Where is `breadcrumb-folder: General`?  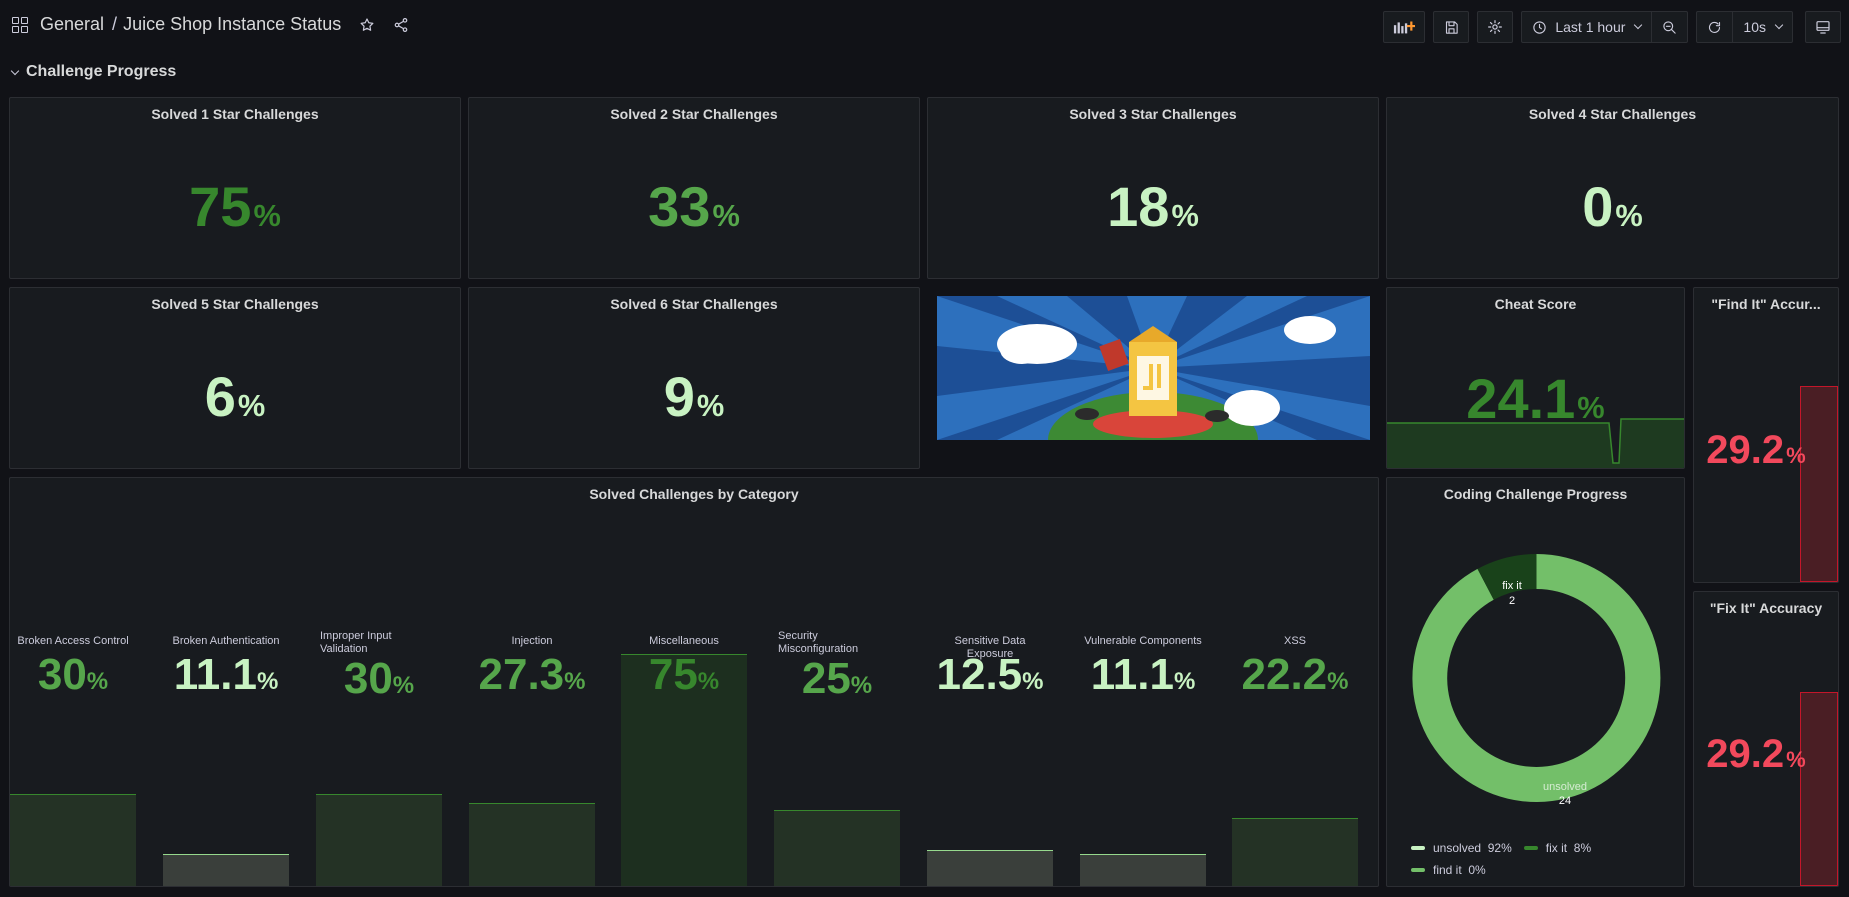 breadcrumb-folder: General is located at coordinates (72, 24).